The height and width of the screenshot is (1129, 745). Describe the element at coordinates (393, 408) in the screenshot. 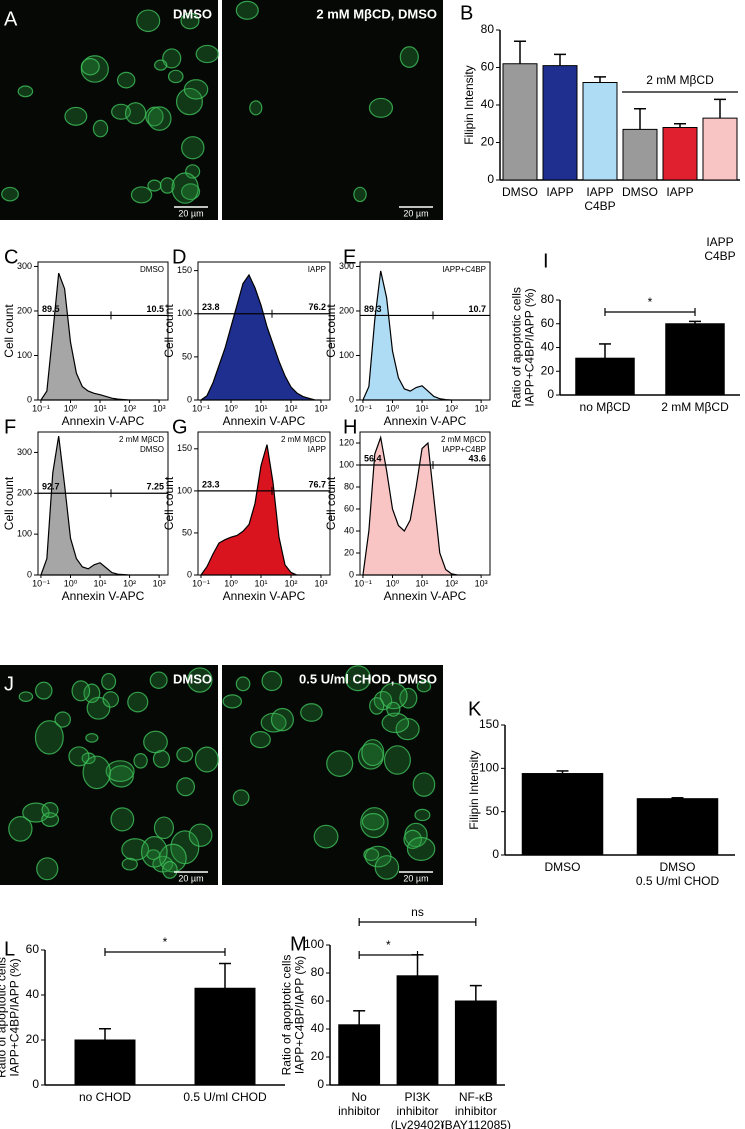

I see `x-tick-label: 10⁰` at that location.